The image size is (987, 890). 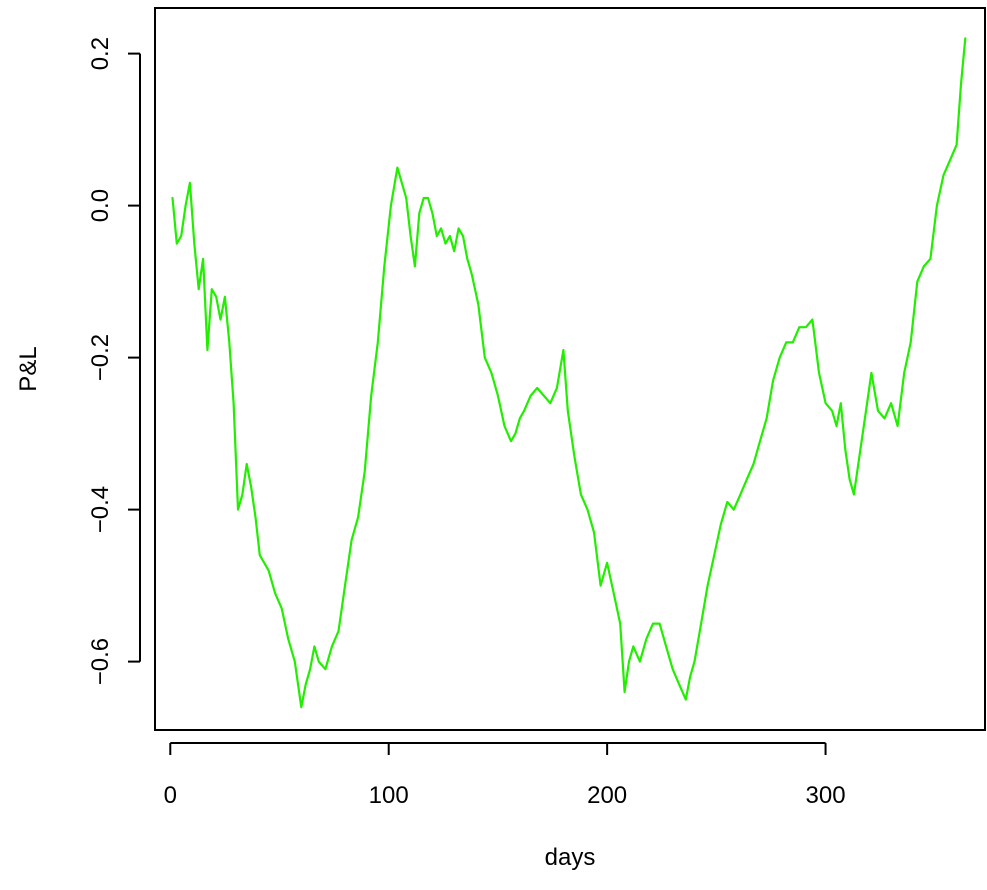 I want to click on x-axis-label: days, so click(x=570, y=857).